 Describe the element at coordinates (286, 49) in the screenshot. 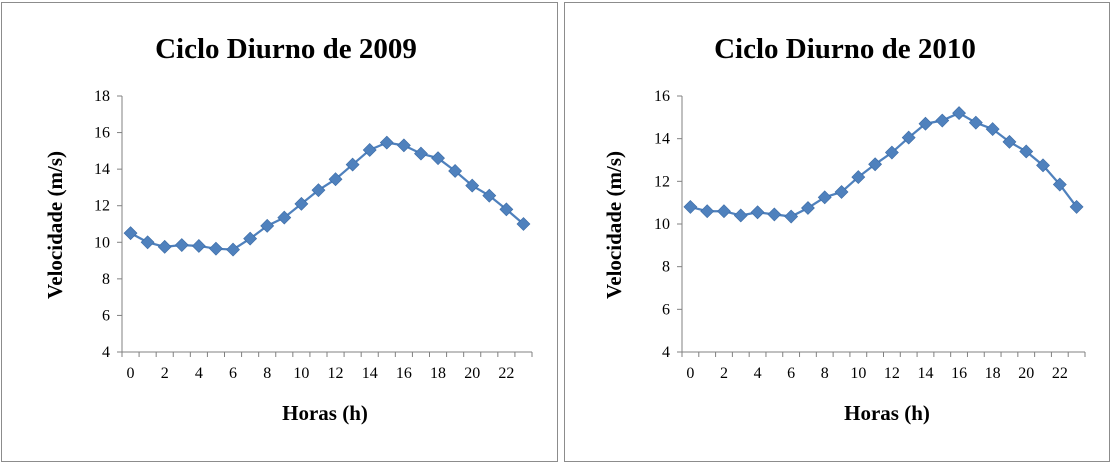

I see `chart-title: Ciclo Diurno de 2009` at that location.